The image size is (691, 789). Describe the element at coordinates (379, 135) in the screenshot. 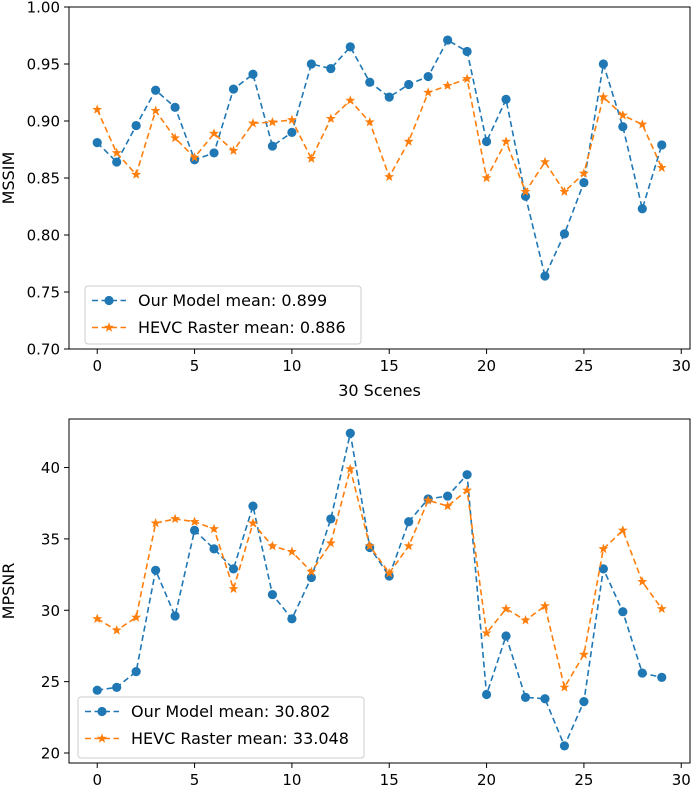

I see `series-line` at that location.